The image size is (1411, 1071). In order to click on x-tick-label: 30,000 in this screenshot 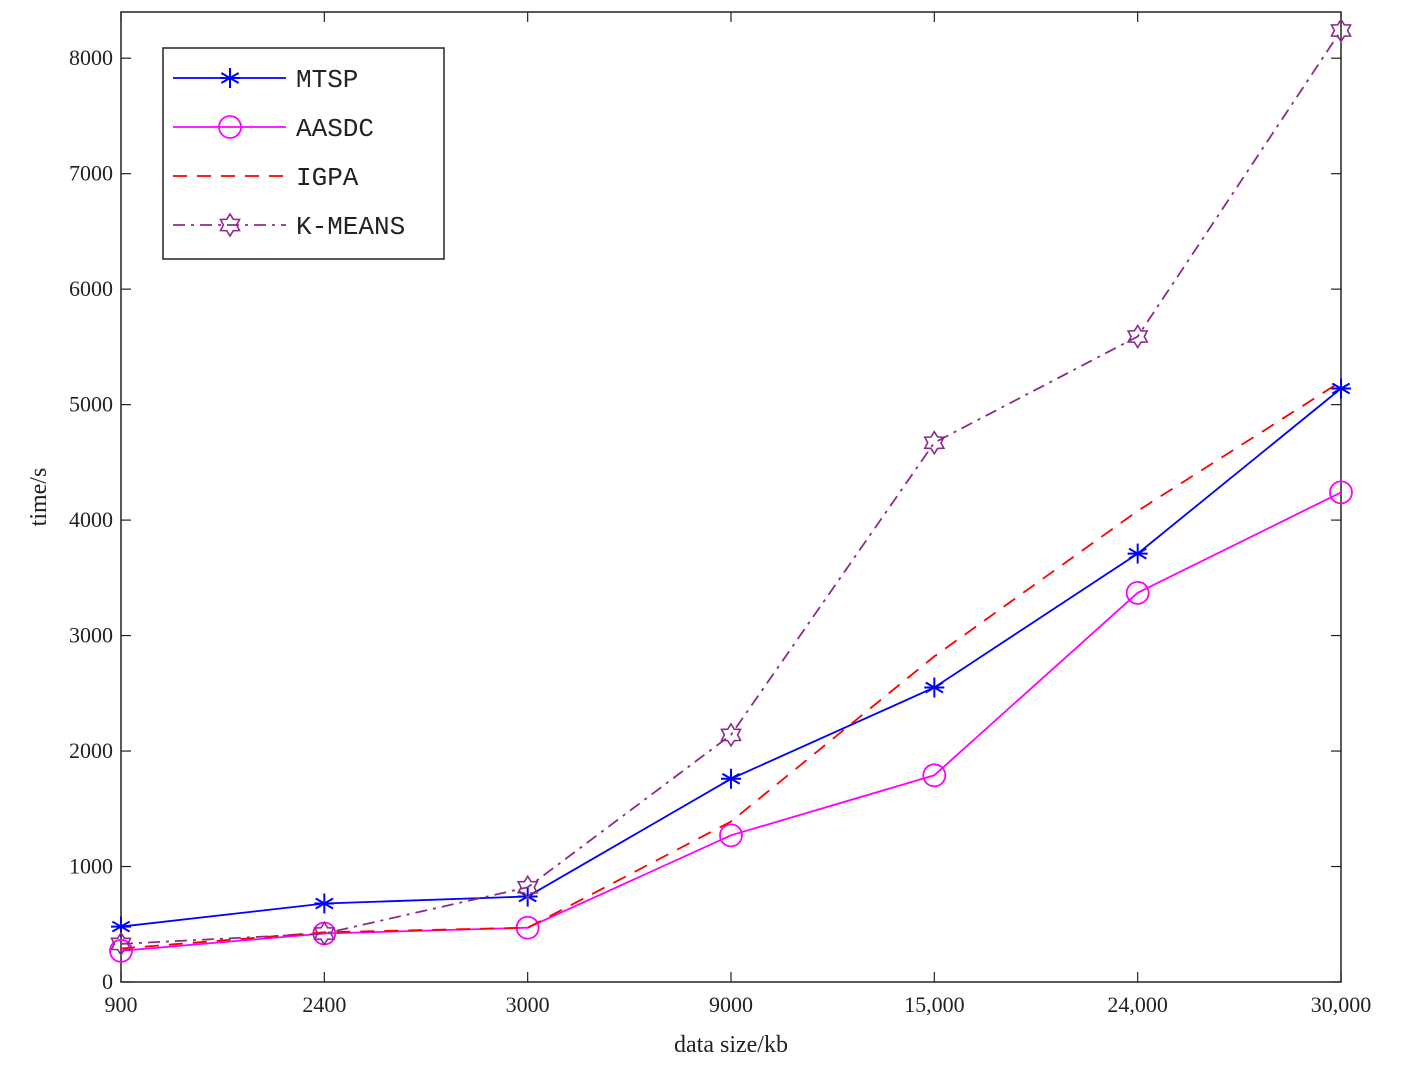, I will do `click(1341, 1004)`.